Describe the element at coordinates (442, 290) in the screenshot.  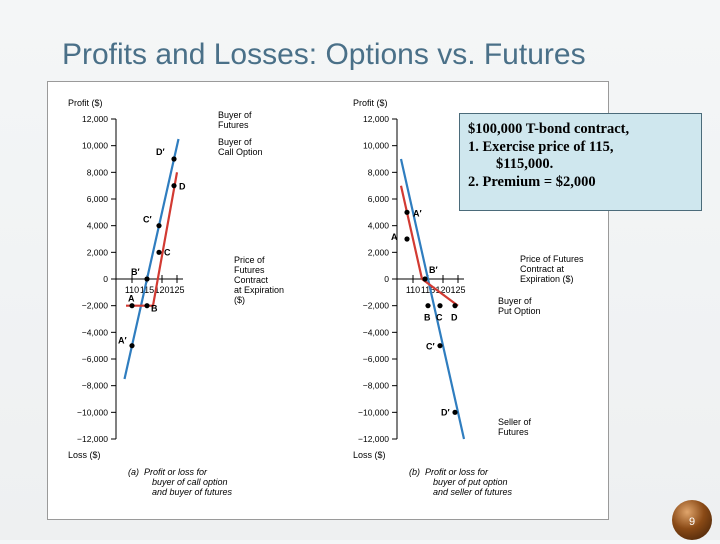
I see `chart2-x-tick-label: 120` at that location.